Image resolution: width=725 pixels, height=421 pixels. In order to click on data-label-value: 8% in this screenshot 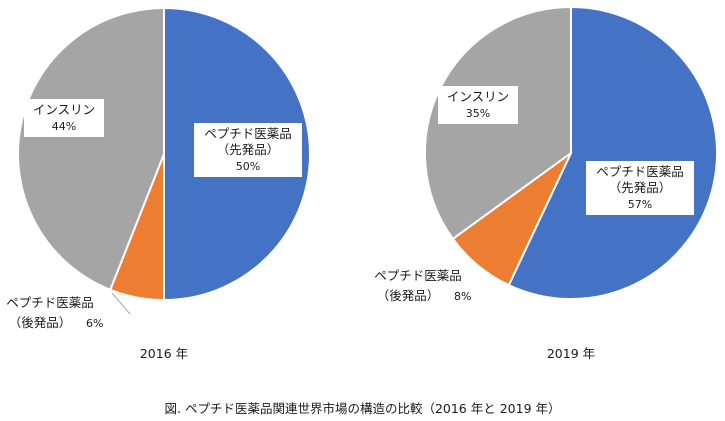, I will do `click(462, 296)`.